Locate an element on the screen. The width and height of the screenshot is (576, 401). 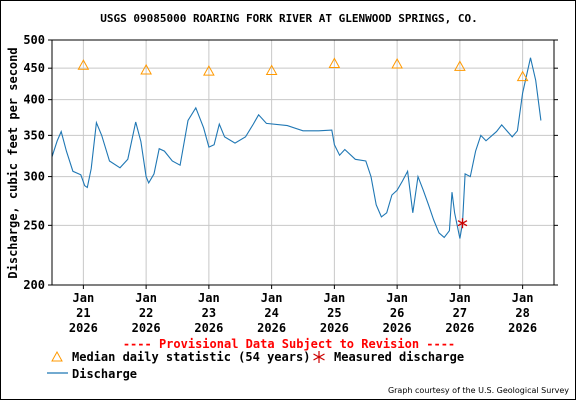
y-tick-label: 300 is located at coordinates (34, 177).